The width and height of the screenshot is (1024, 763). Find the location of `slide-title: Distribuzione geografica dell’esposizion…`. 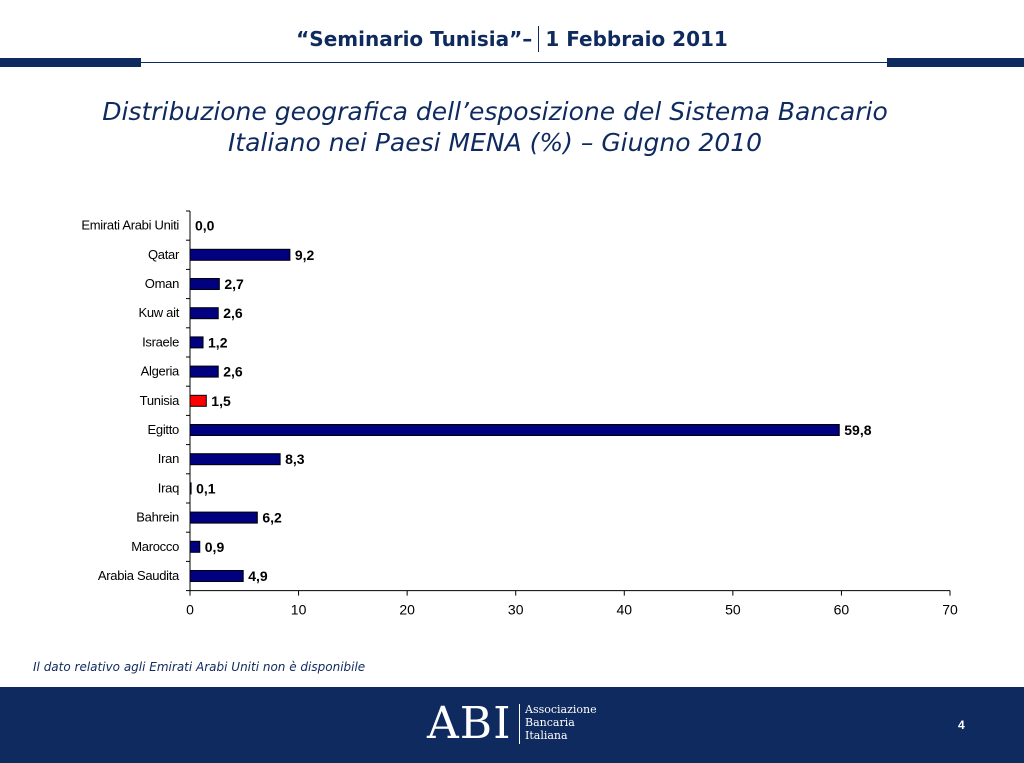

slide-title: Distribuzione geografica dell’esposizion… is located at coordinates (495, 127).